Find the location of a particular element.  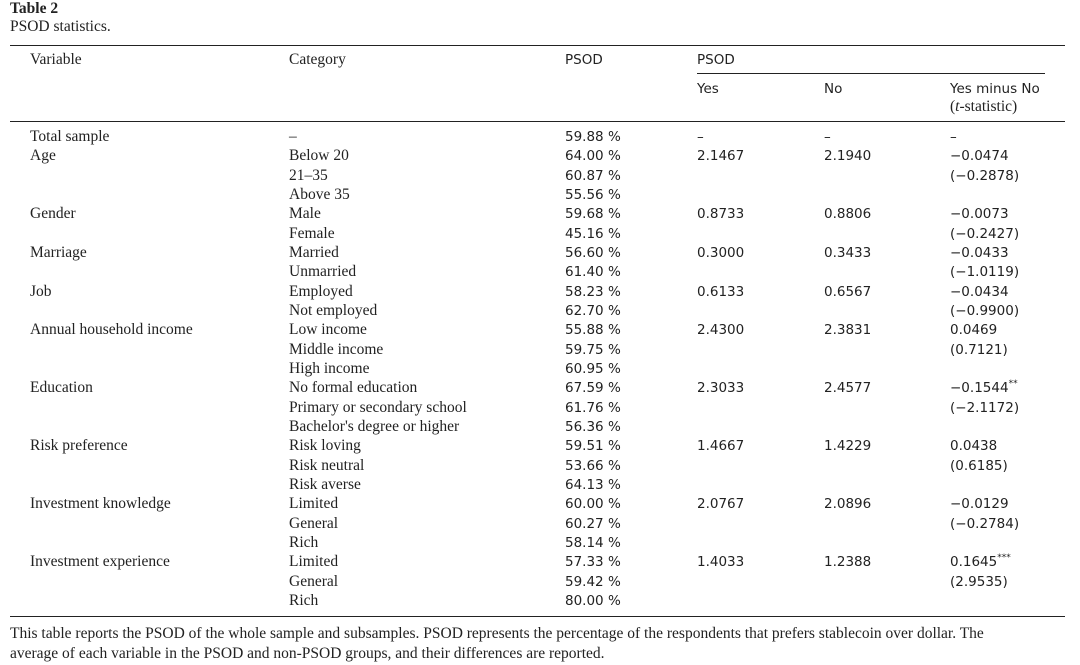

diff-value: −0.0434 is located at coordinates (979, 291).